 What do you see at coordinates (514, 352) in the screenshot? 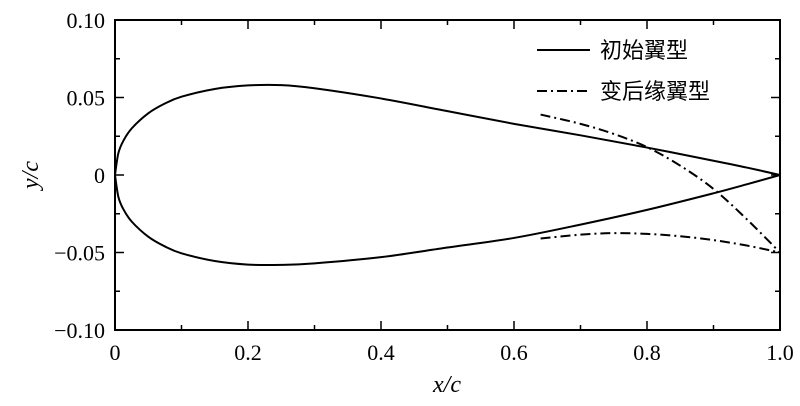
I see `x-tick-label: 0.6` at bounding box center [514, 352].